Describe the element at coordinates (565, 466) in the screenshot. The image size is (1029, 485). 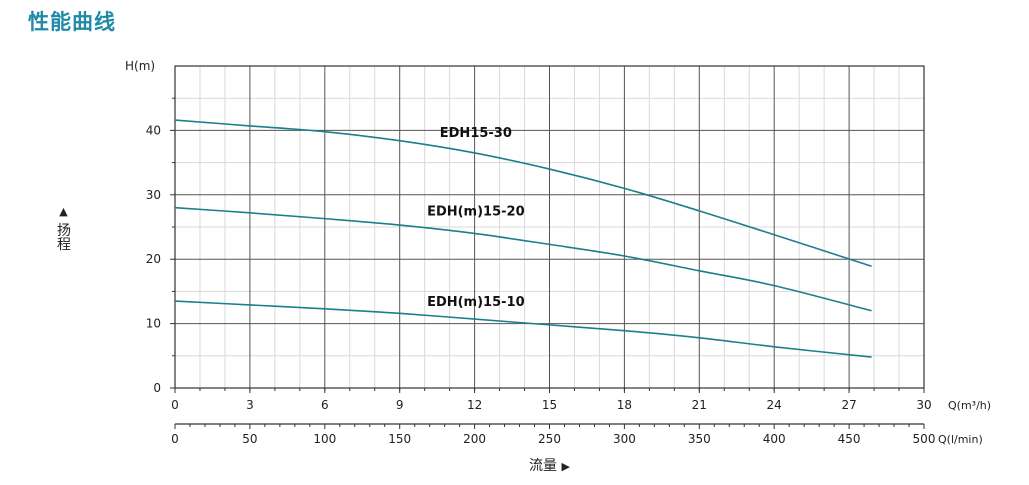
I see `x-axis-arrow-icon: ▶` at that location.